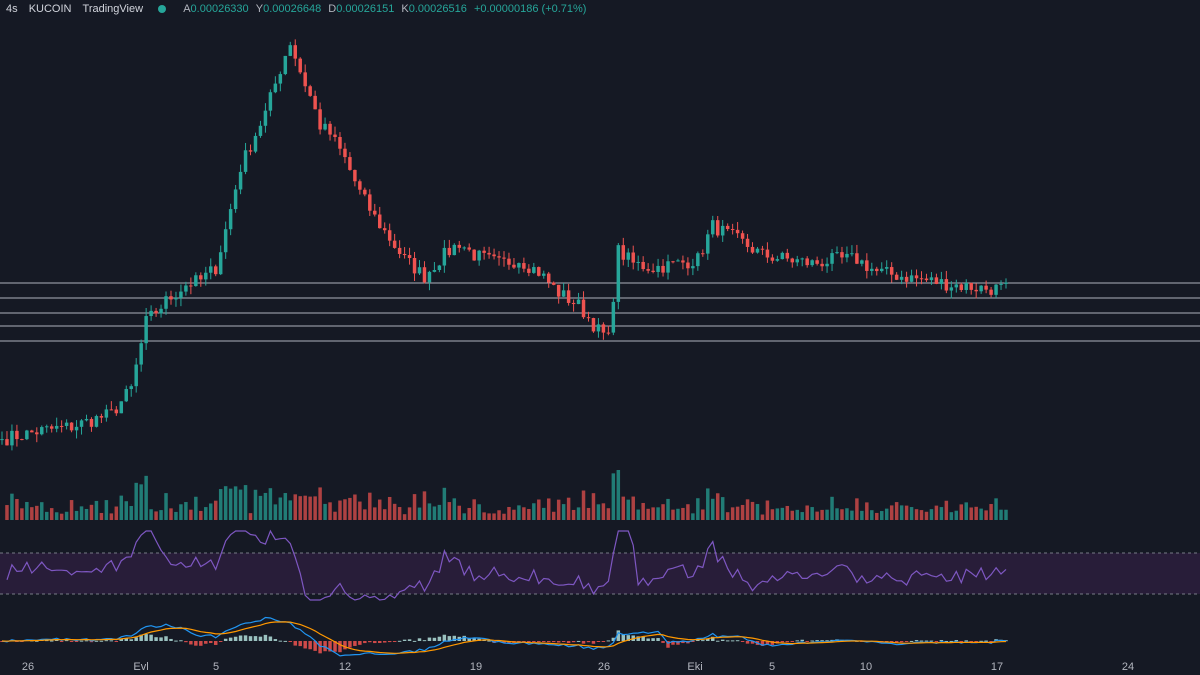 Image resolution: width=1200 pixels, height=675 pixels. What do you see at coordinates (530, 9) in the screenshot?
I see `change-value: +0.00000186 (+0.71%)` at bounding box center [530, 9].